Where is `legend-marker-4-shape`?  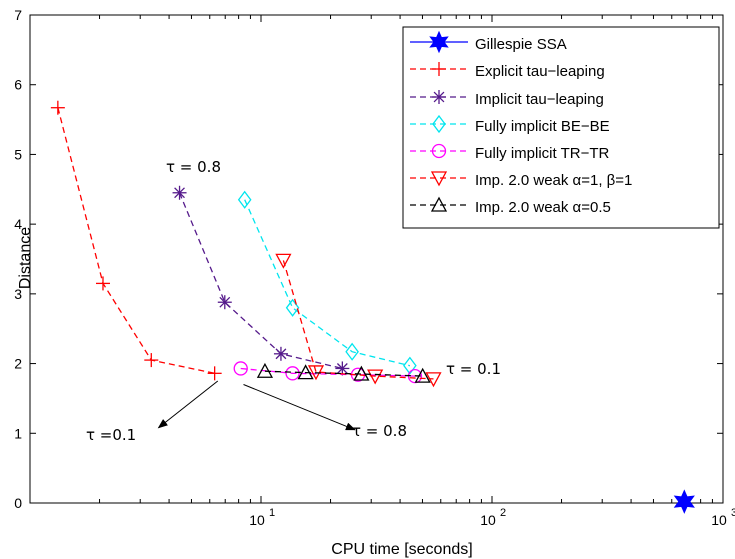 legend-marker-4-shape is located at coordinates (439, 151).